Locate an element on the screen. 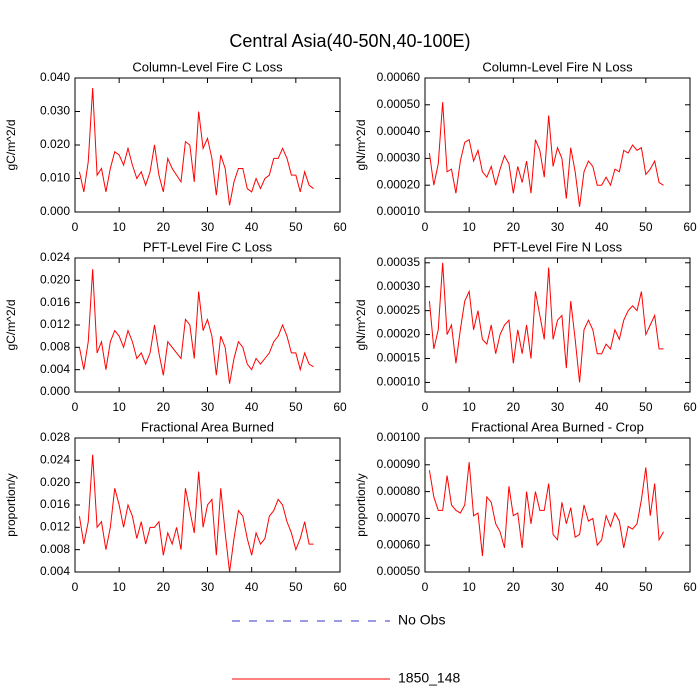 This screenshot has height=700, width=700. y-tick-label: 0.00080 is located at coordinates (399, 491).